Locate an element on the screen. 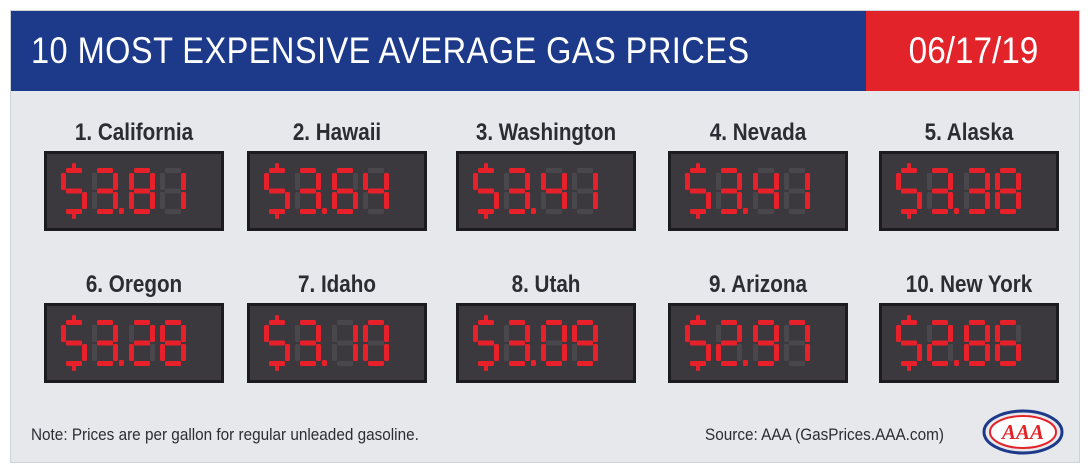 Image resolution: width=1088 pixels, height=465 pixels. date-label: 06/17/19 is located at coordinates (973, 50).